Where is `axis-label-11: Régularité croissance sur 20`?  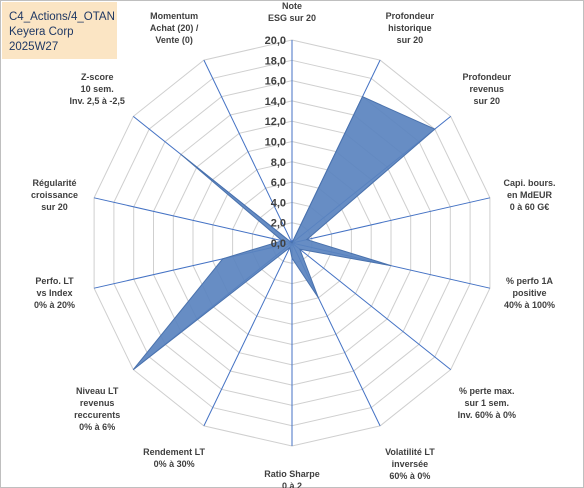
axis-label-11: Régularité croissance sur 20 is located at coordinates (54, 195).